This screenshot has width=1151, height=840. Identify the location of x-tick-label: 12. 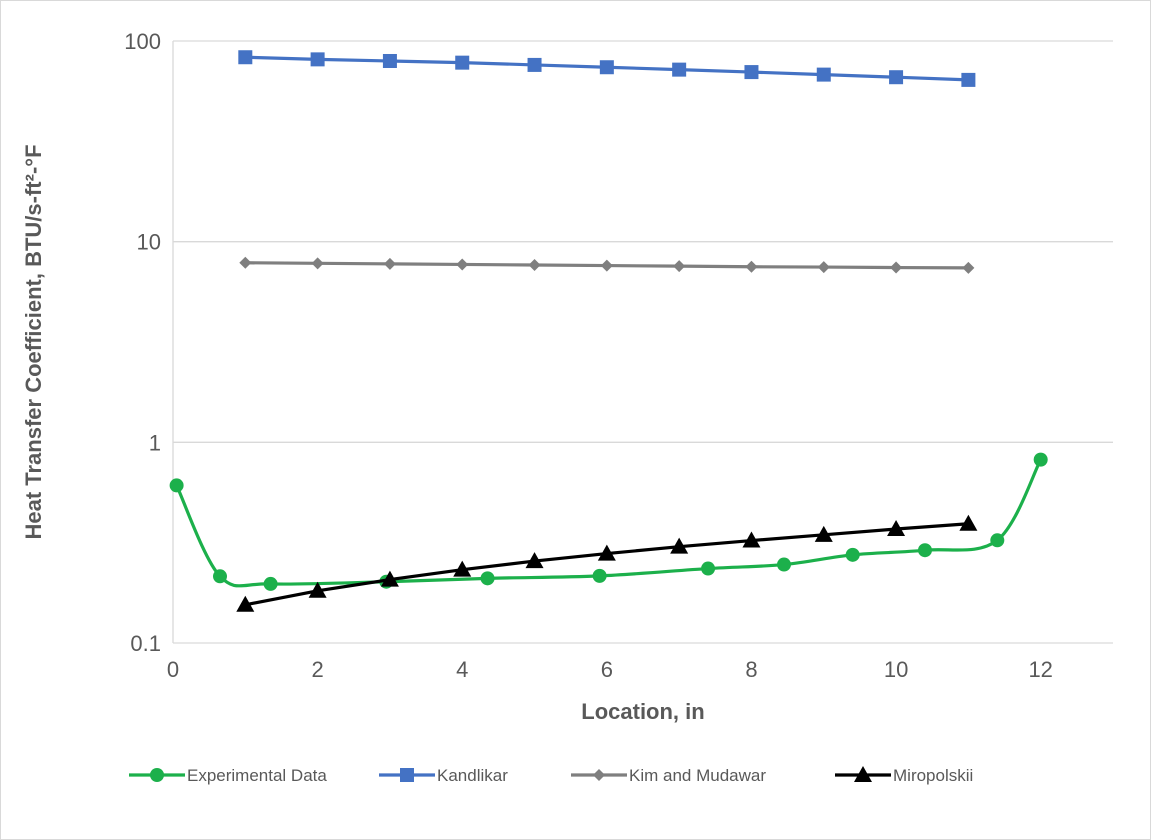
(1040, 669).